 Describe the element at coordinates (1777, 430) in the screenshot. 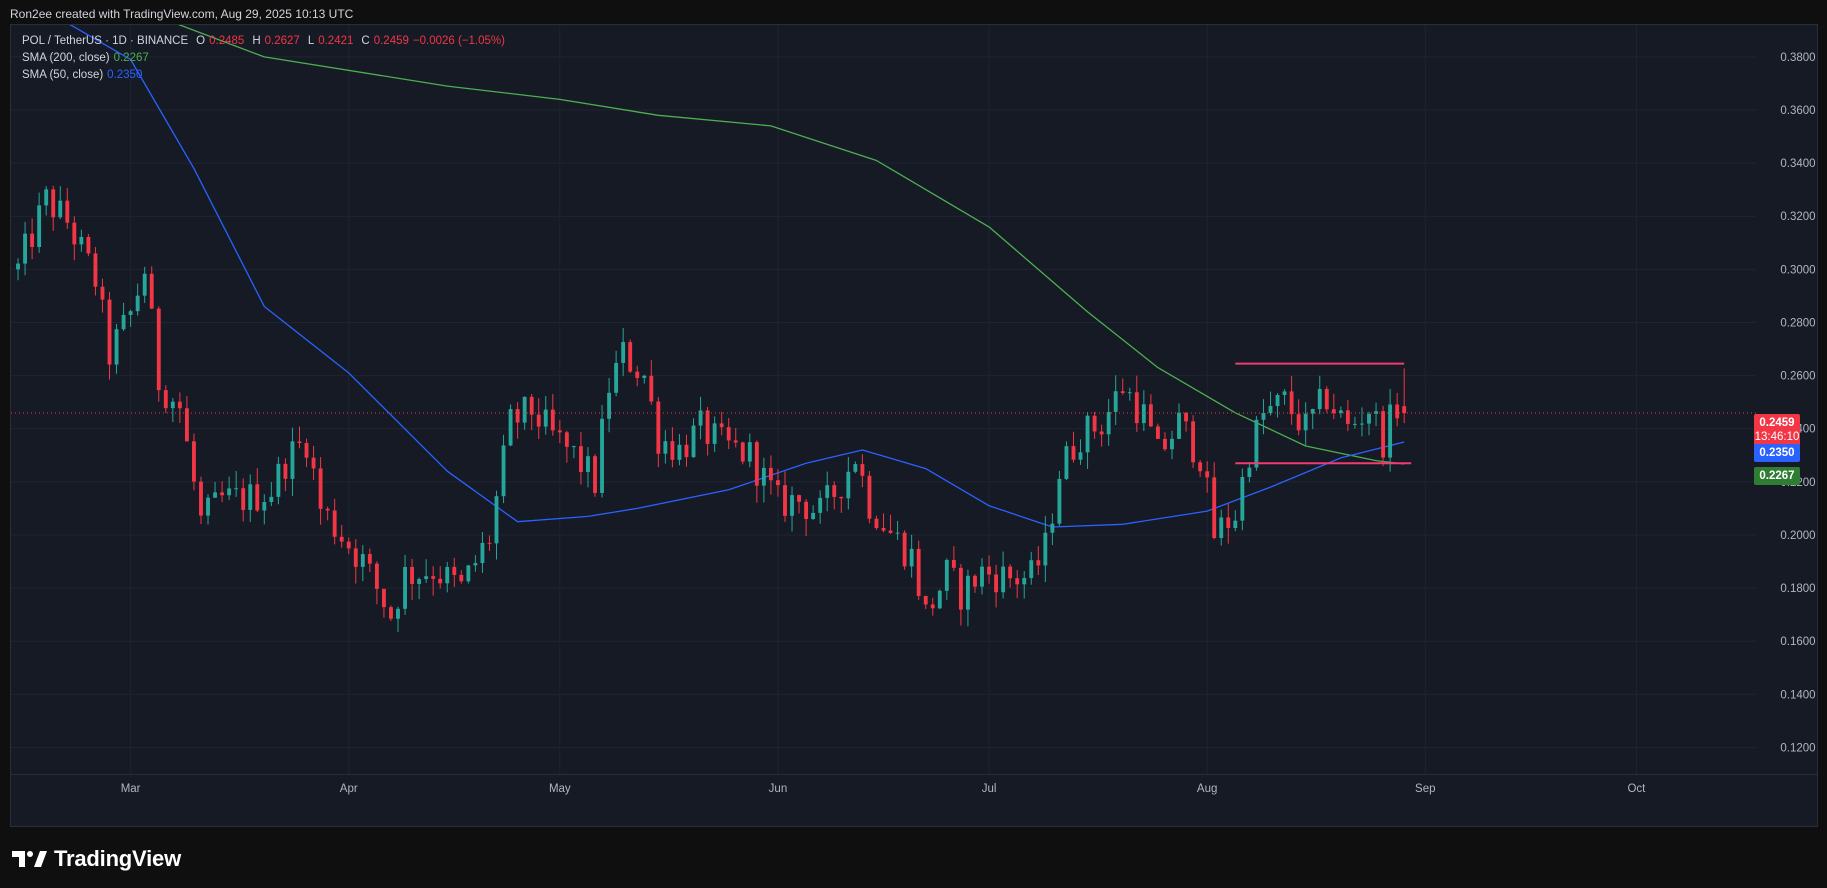

I see `last-price-badge: 0.2459 13:46:10` at that location.